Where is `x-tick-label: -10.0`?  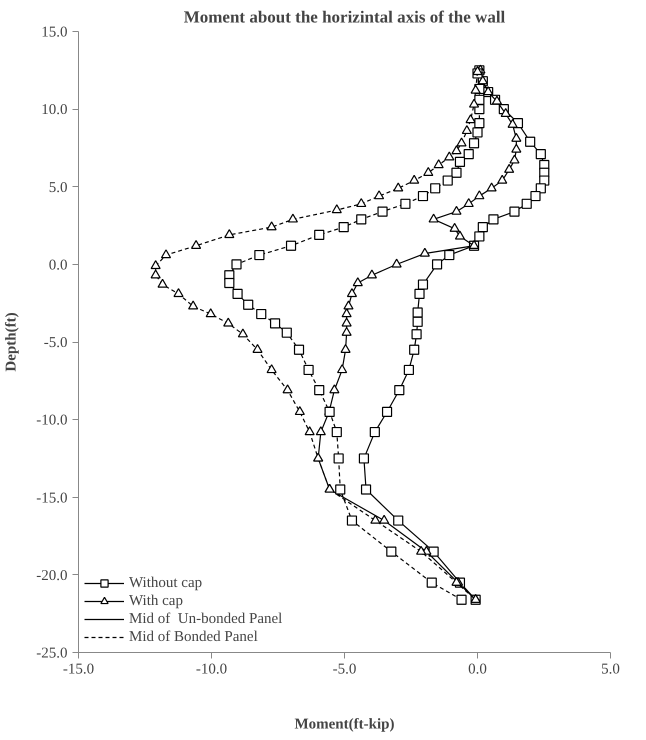 x-tick-label: -10.0 is located at coordinates (212, 670).